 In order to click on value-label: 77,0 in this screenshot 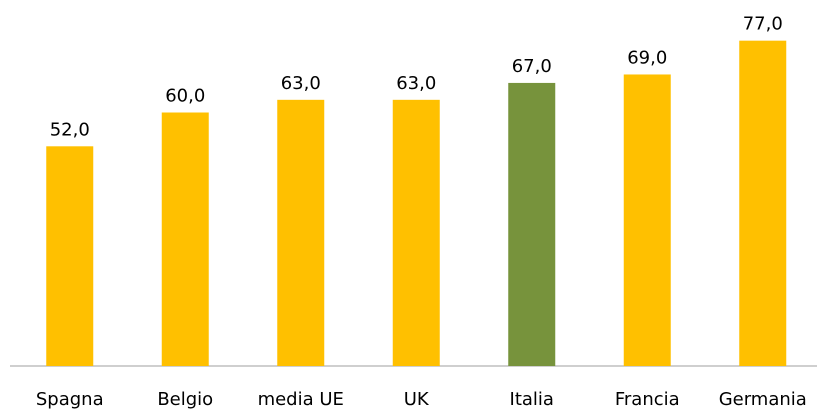, I will do `click(763, 24)`.